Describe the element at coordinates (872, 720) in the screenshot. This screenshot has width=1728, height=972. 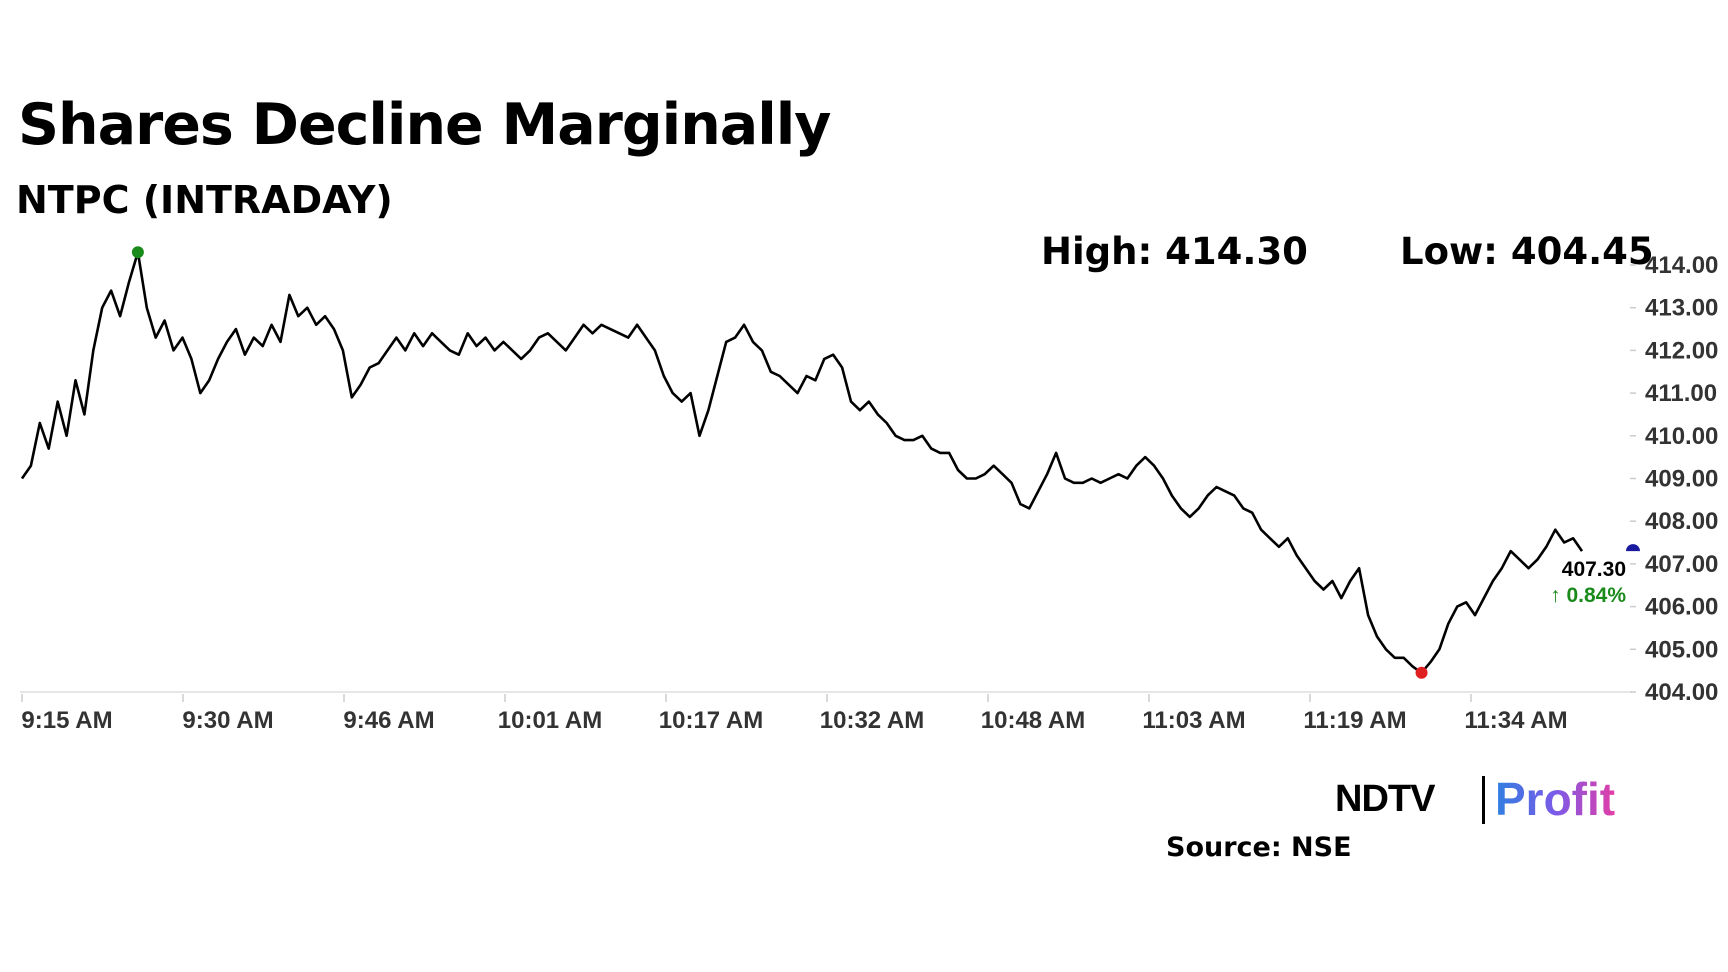
I see `x-tick-label: 10:32 AM` at that location.